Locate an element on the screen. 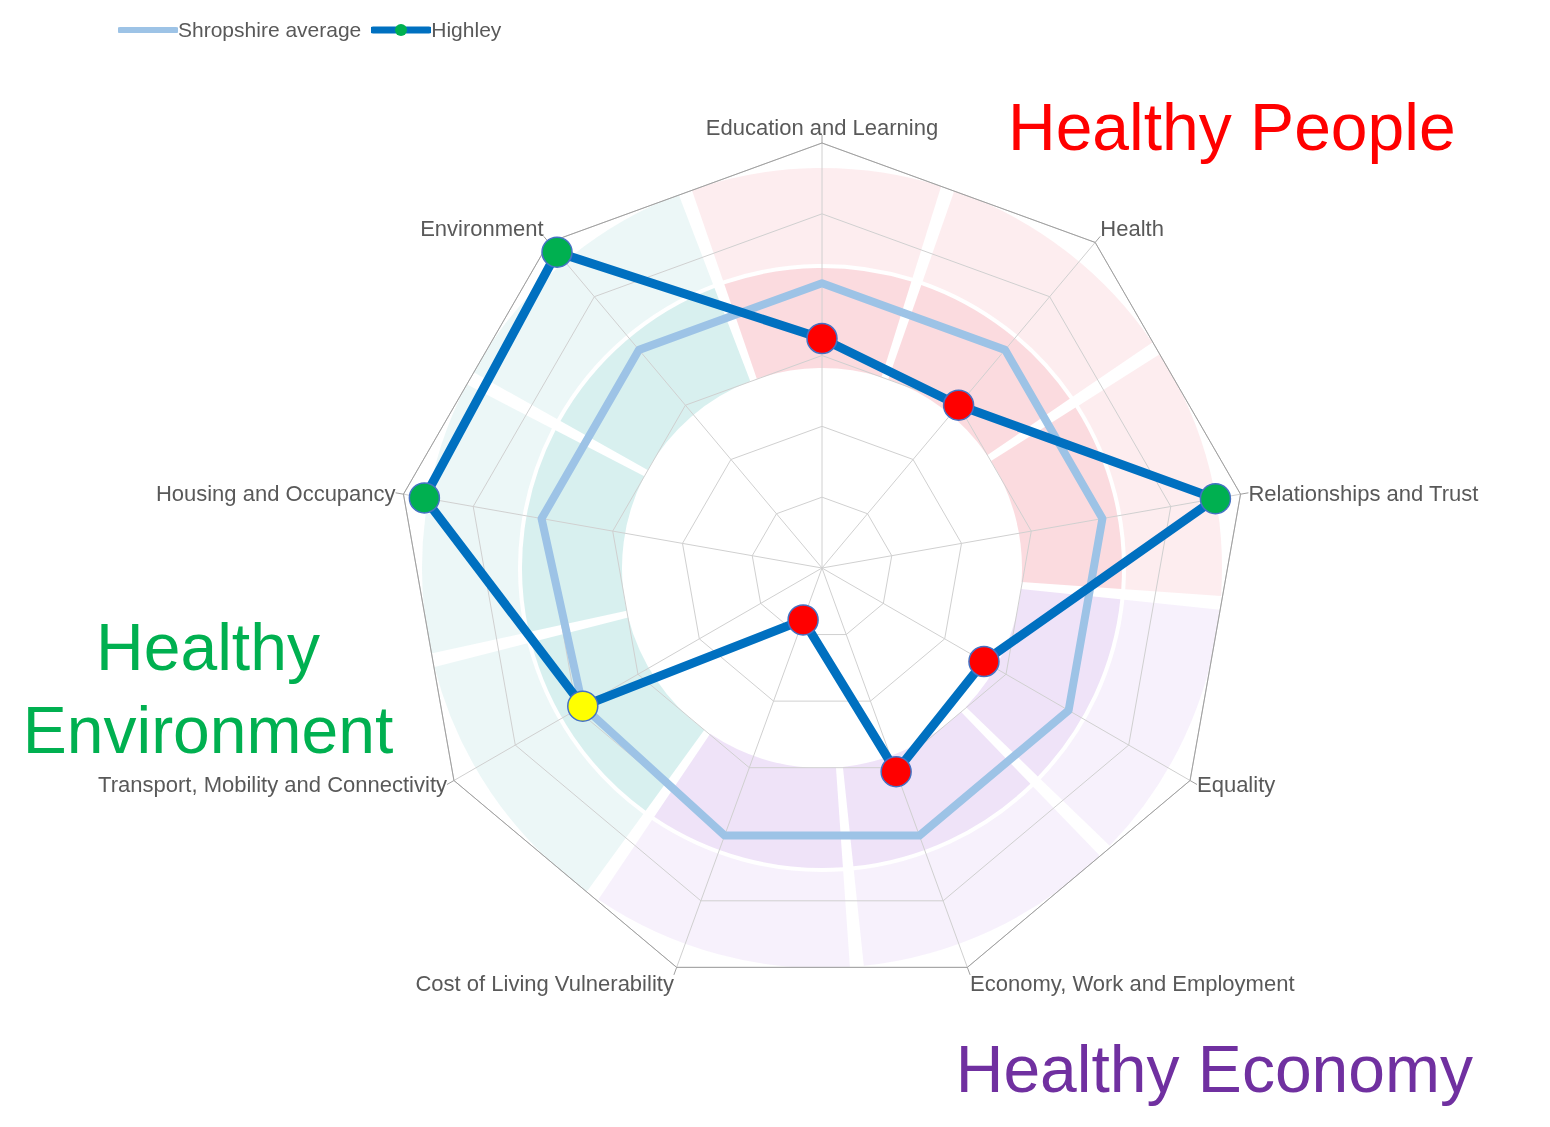  legend-label: Shropshire average is located at coordinates (270, 30).